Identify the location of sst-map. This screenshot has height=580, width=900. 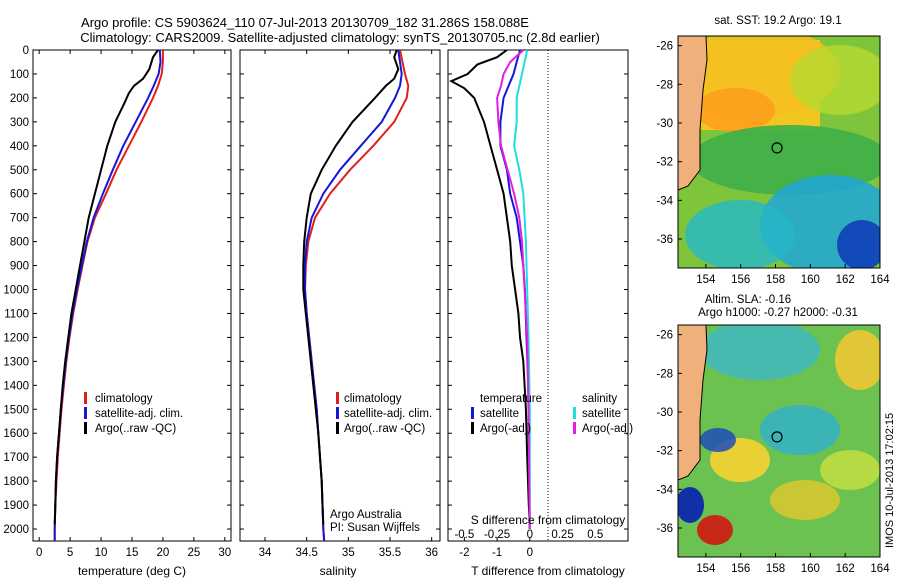
(779, 152).